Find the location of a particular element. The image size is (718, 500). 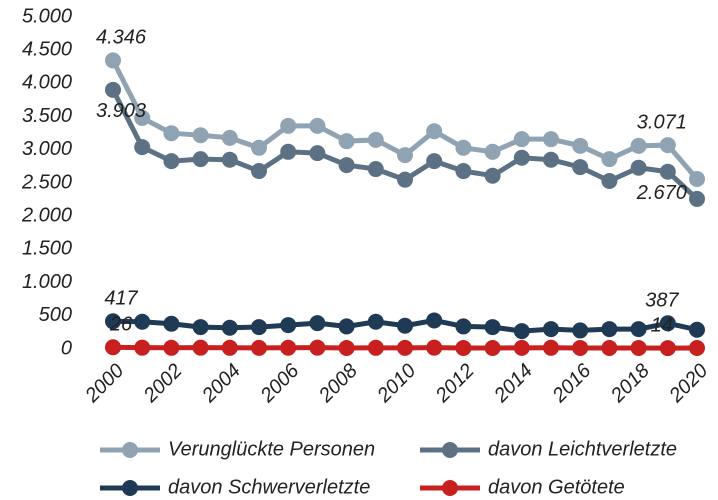

y-tick-label: 2.000 is located at coordinates (46, 215).